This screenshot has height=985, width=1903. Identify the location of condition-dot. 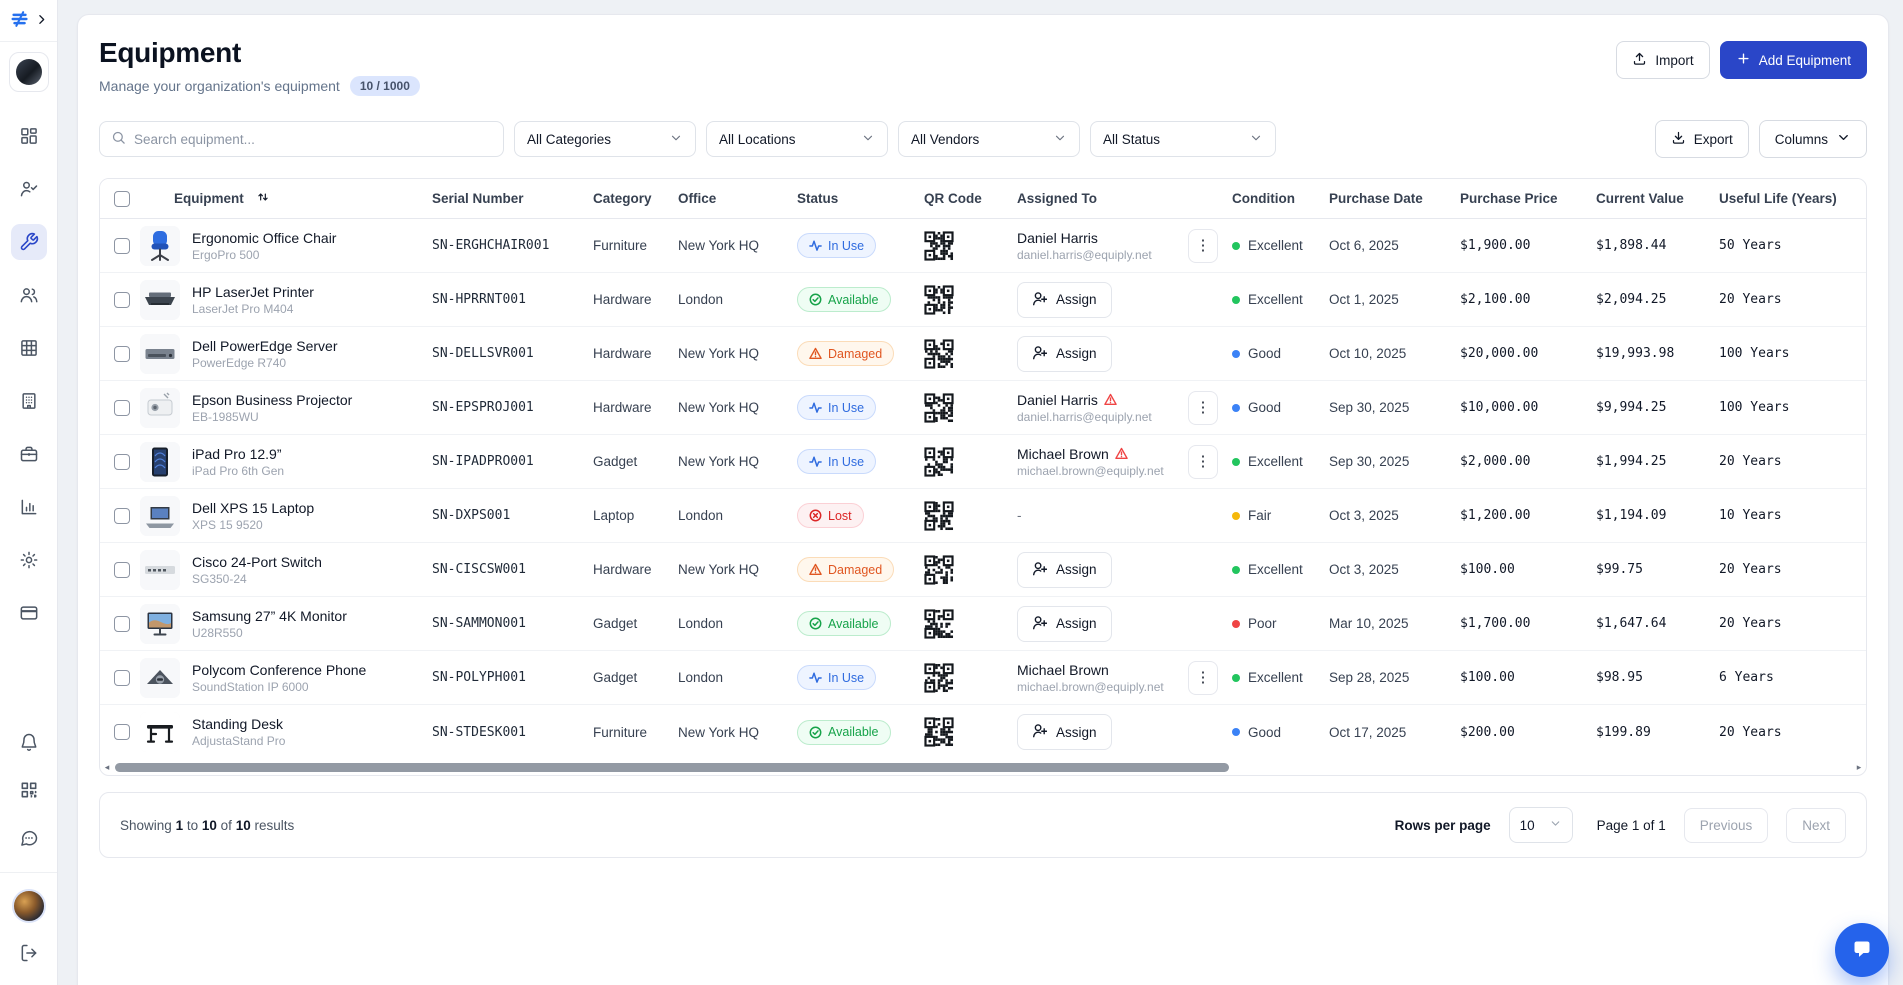
(1236, 515).